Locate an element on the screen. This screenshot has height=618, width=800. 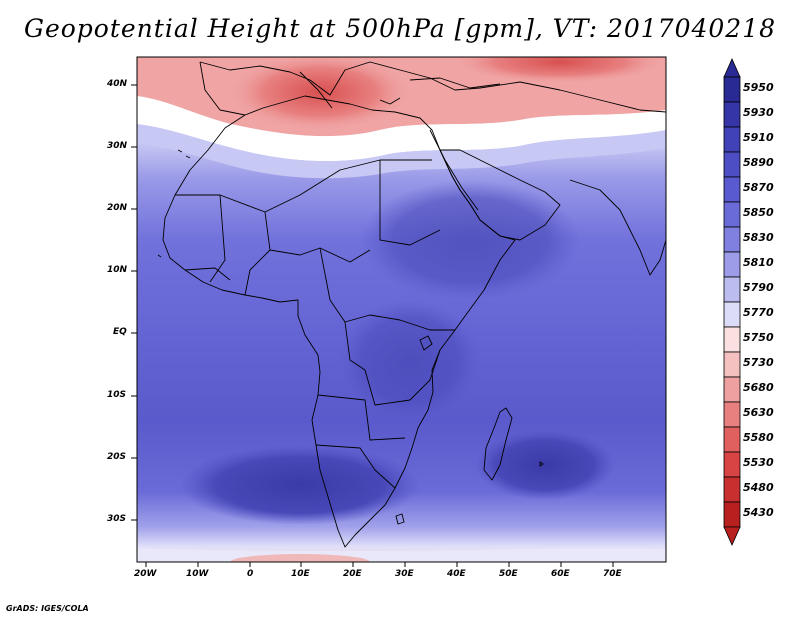
lat-tick-label: 30S is located at coordinates (117, 519).